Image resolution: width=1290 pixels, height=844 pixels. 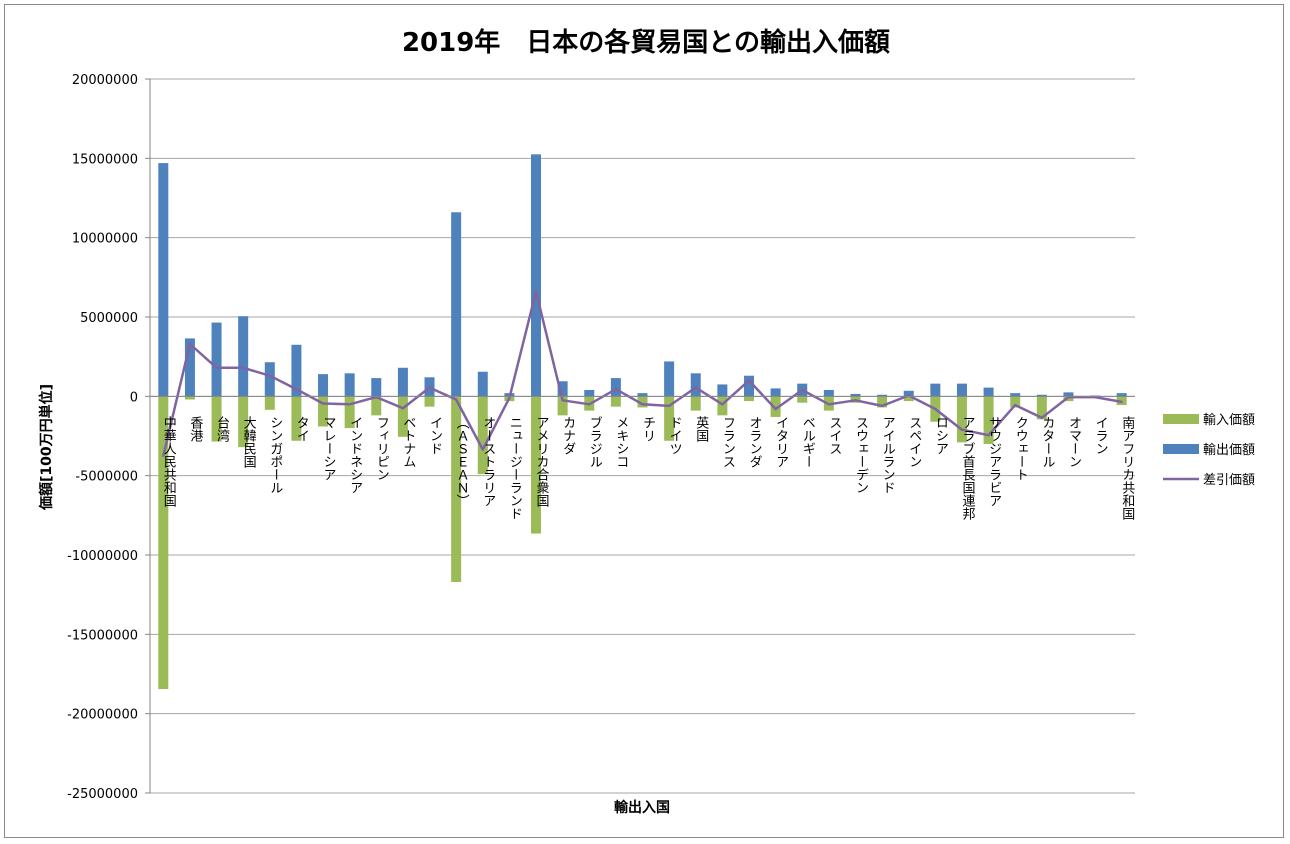 What do you see at coordinates (134, 397) in the screenshot?
I see `y-tick-label: 0` at bounding box center [134, 397].